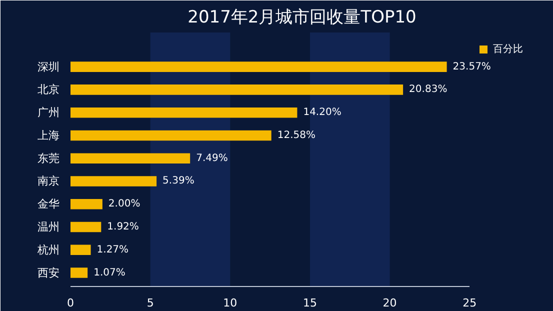 The height and width of the screenshot is (311, 553). What do you see at coordinates (49, 204) in the screenshot?
I see `y-tick-label: 金华` at bounding box center [49, 204].